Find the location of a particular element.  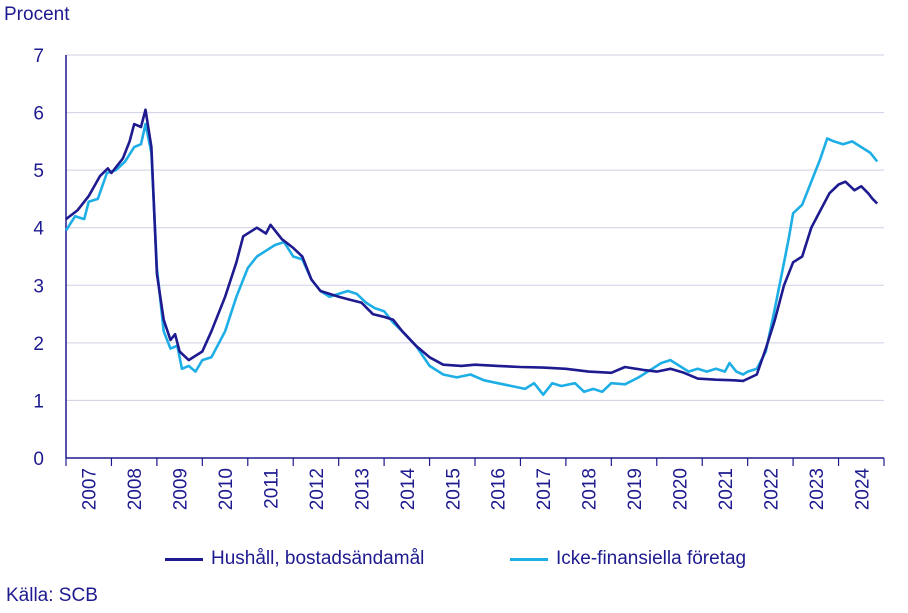

legend-label-hushall: Hushåll, bostadsändamål is located at coordinates (318, 558).